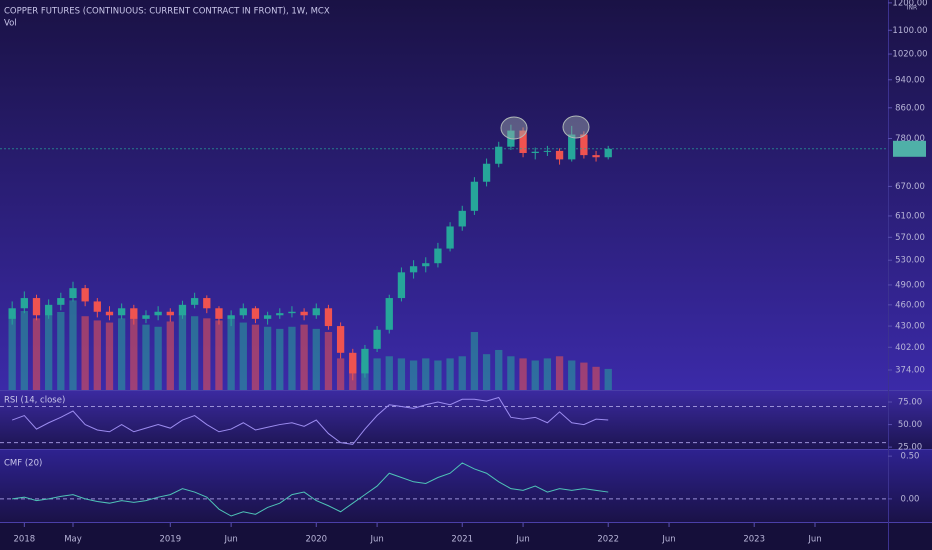  What do you see at coordinates (910, 285) in the screenshot?
I see `y-tick-label: 490.00` at bounding box center [910, 285].